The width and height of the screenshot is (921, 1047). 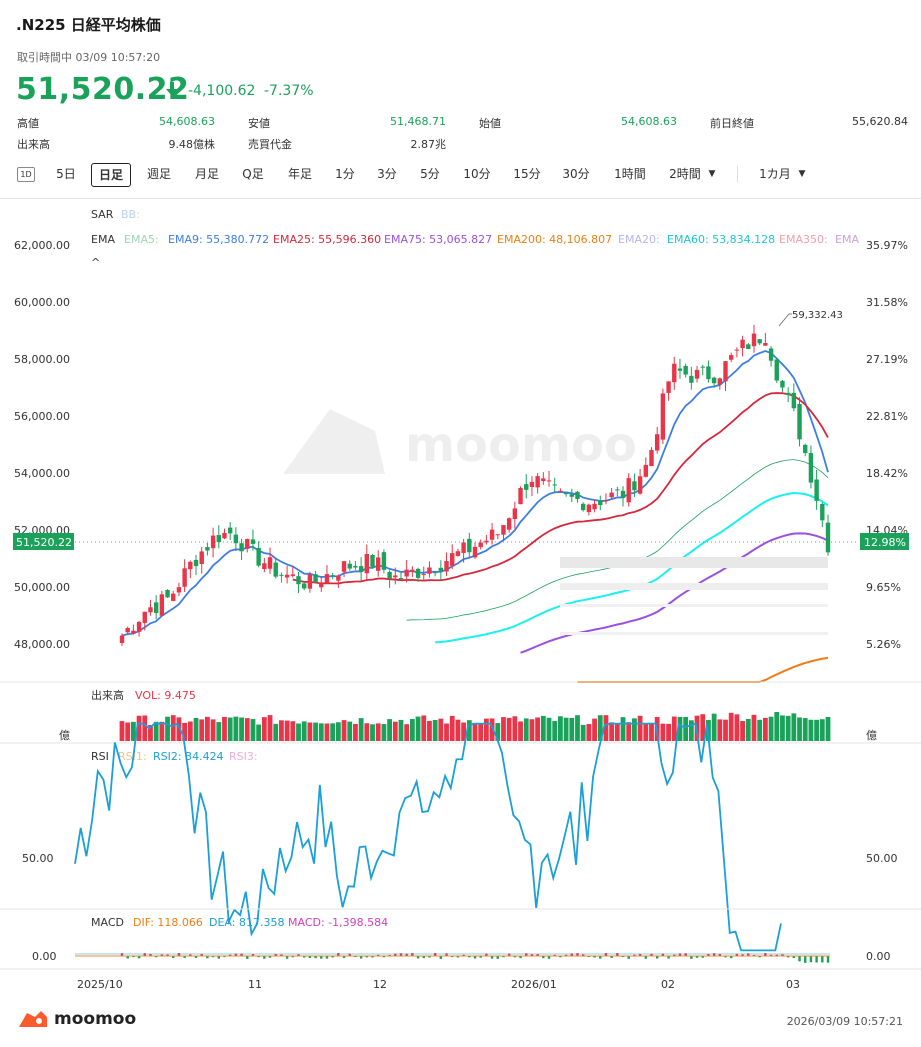 What do you see at coordinates (885, 542) in the screenshot?
I see `current-pct-tag-text: 12.98%` at bounding box center [885, 542].